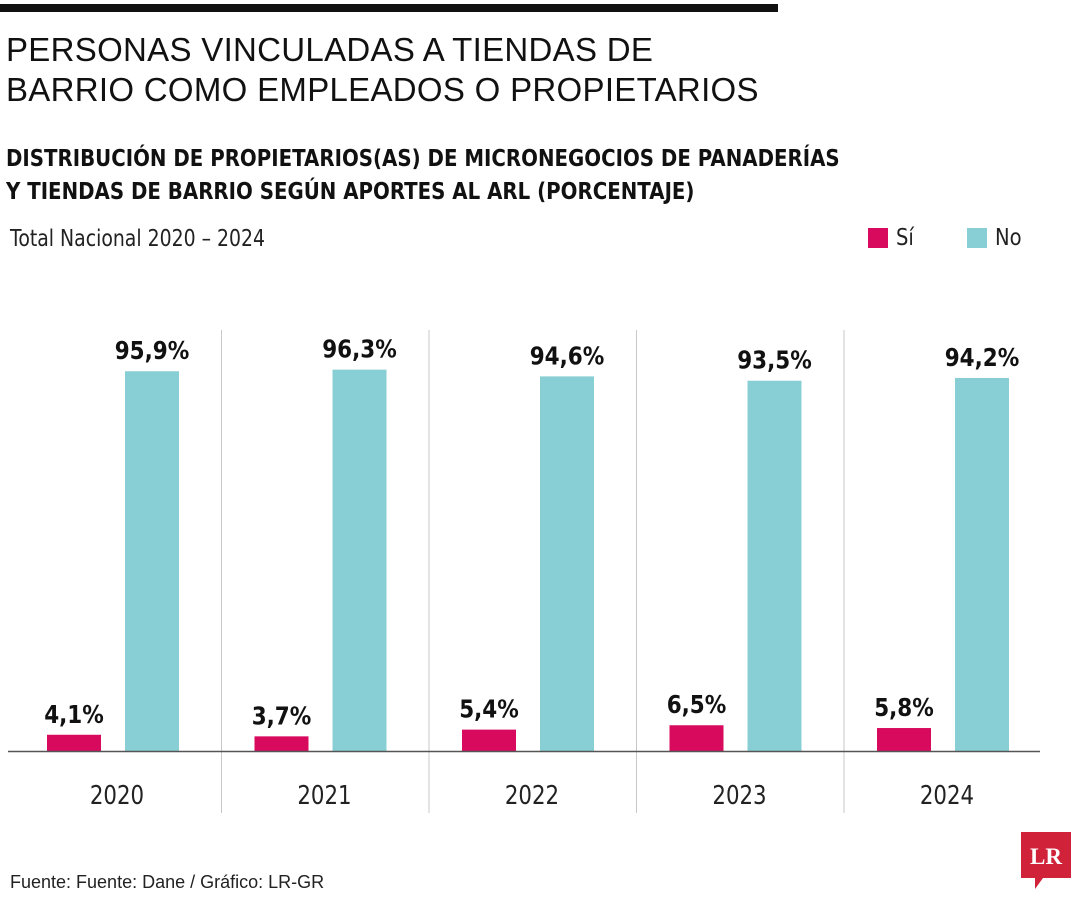  Describe the element at coordinates (1008, 238) in the screenshot. I see `legend-label-no: No` at that location.